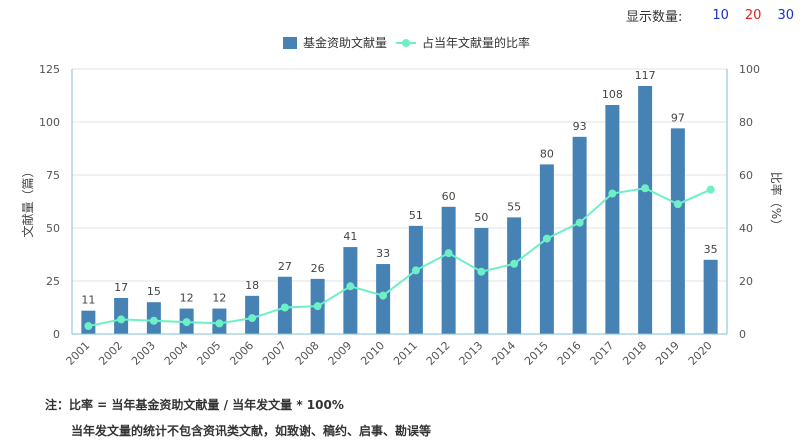  I want to click on x-tick-label: 2020, so click(700, 353).